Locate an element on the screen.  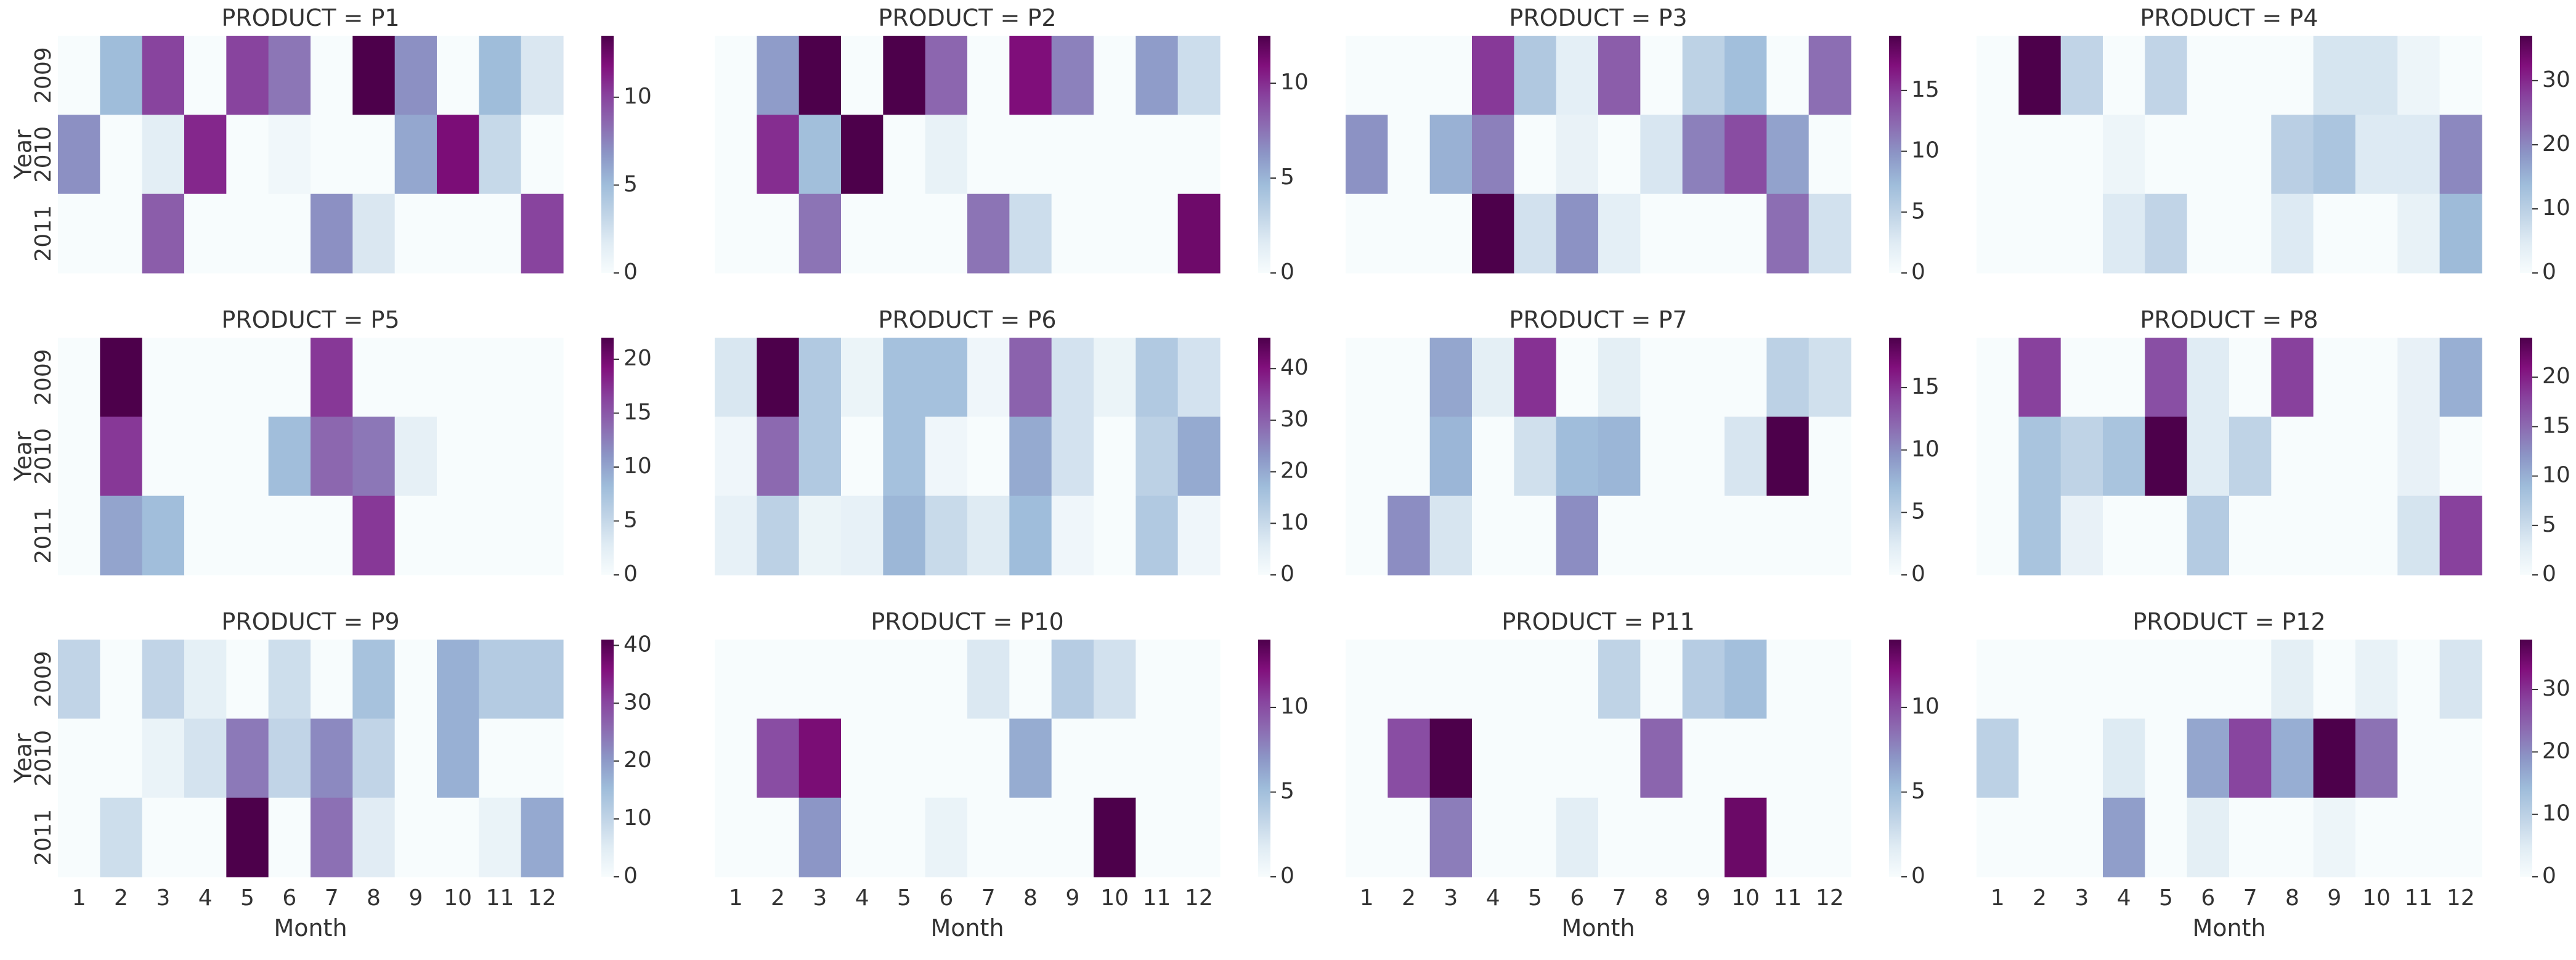
heatmap-cell-p6-2011-m7 is located at coordinates (988, 535).